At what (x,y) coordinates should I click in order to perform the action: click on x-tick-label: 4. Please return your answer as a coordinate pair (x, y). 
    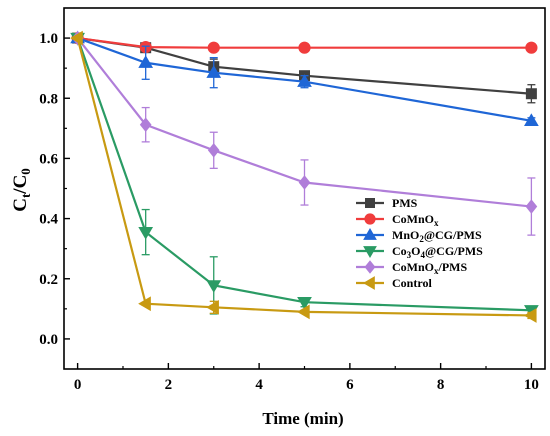
    Looking at the image, I should click on (259, 385).